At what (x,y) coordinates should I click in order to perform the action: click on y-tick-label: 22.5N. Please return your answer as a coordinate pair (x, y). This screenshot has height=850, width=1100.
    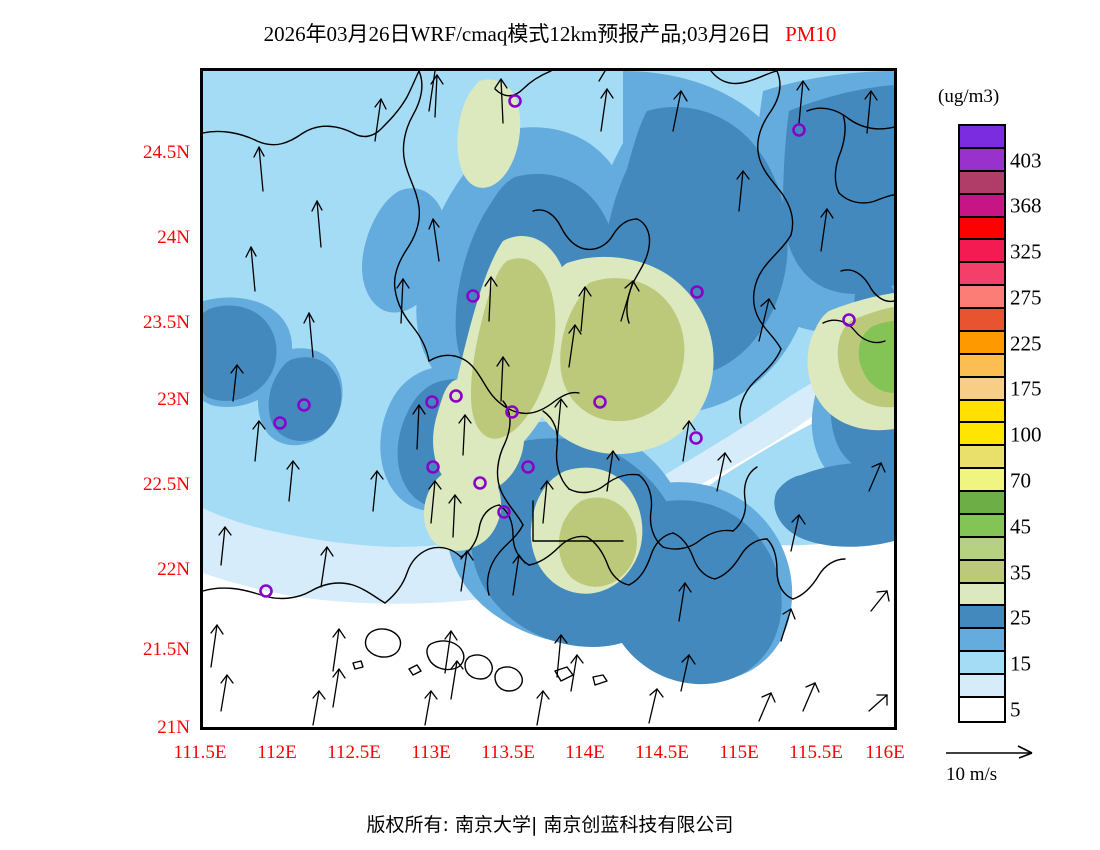
    Looking at the image, I should click on (166, 484).